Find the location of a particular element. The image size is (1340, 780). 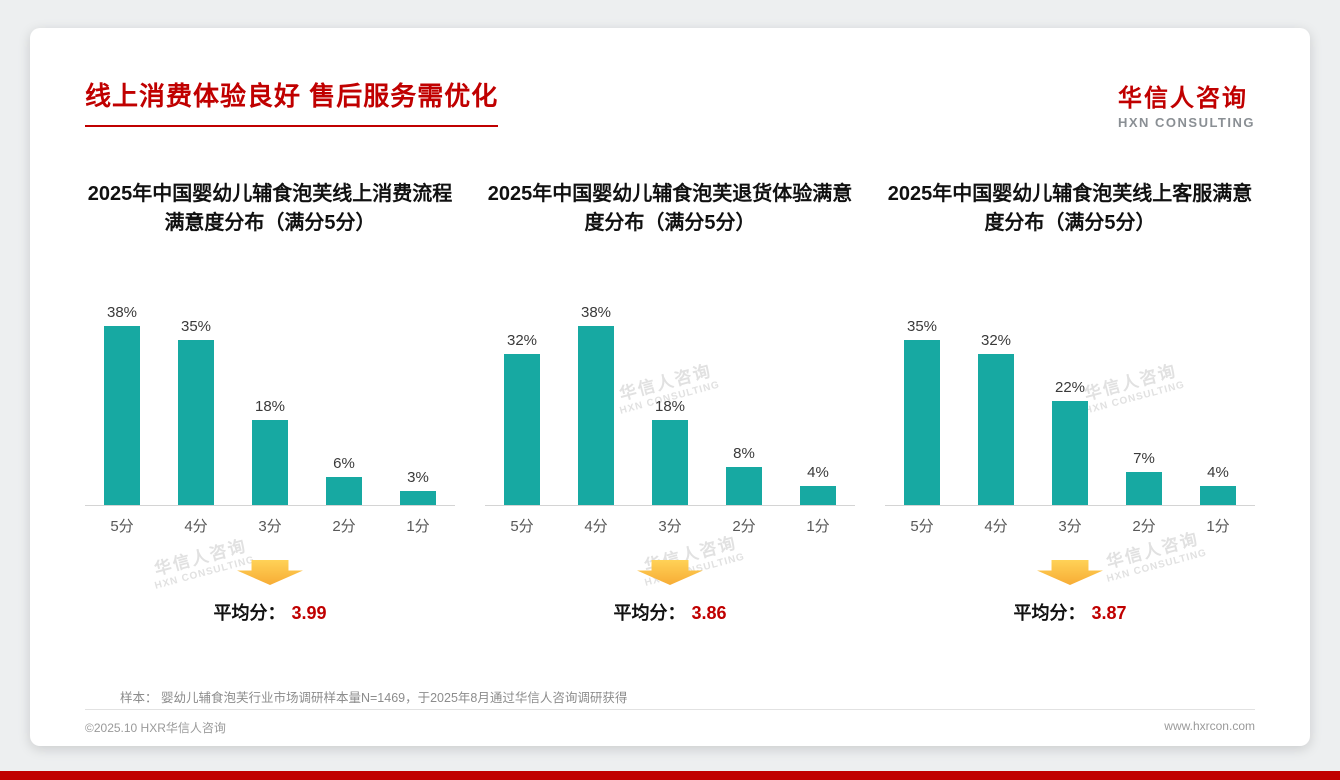

brand-logo-cn: 华信人咨询 is located at coordinates (1182, 98).